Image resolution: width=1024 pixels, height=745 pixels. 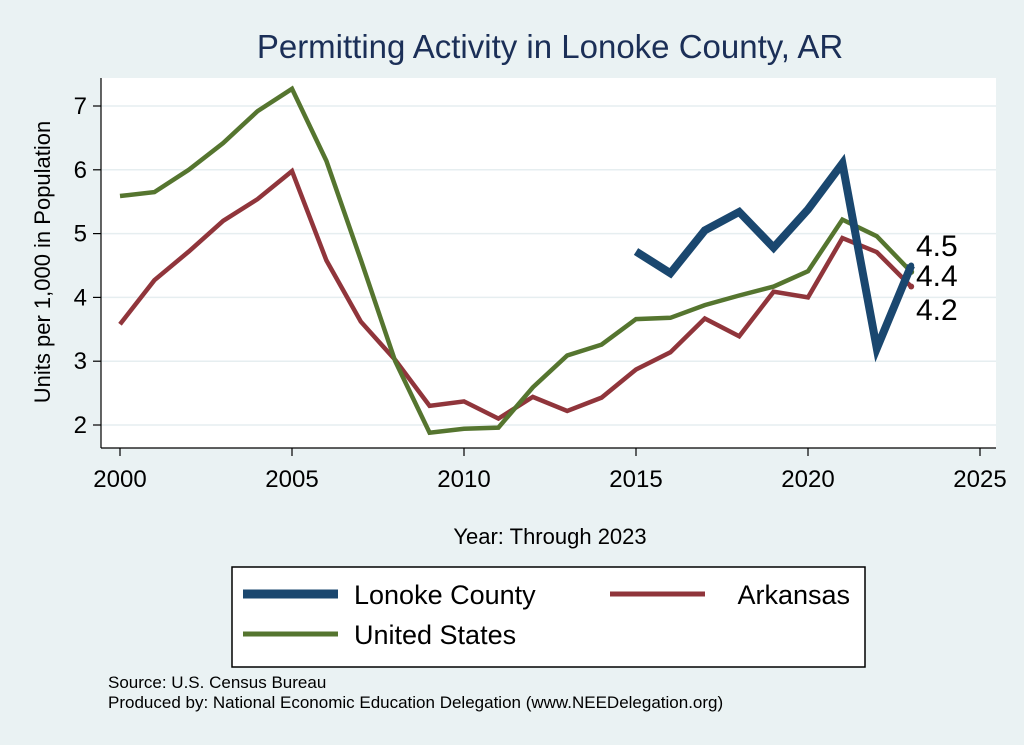 What do you see at coordinates (807, 479) in the screenshot?
I see `x-tick-label-2020: 2020` at bounding box center [807, 479].